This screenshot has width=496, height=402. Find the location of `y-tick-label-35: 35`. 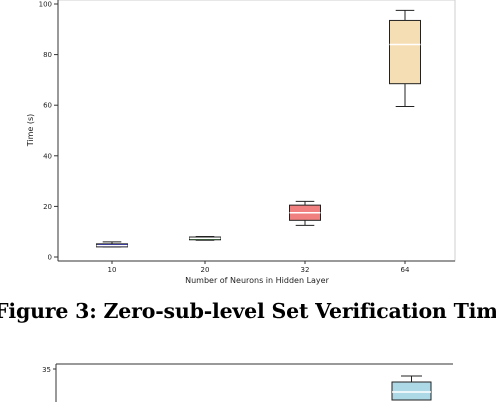

y-tick-label-35: 35 is located at coordinates (46, 370).